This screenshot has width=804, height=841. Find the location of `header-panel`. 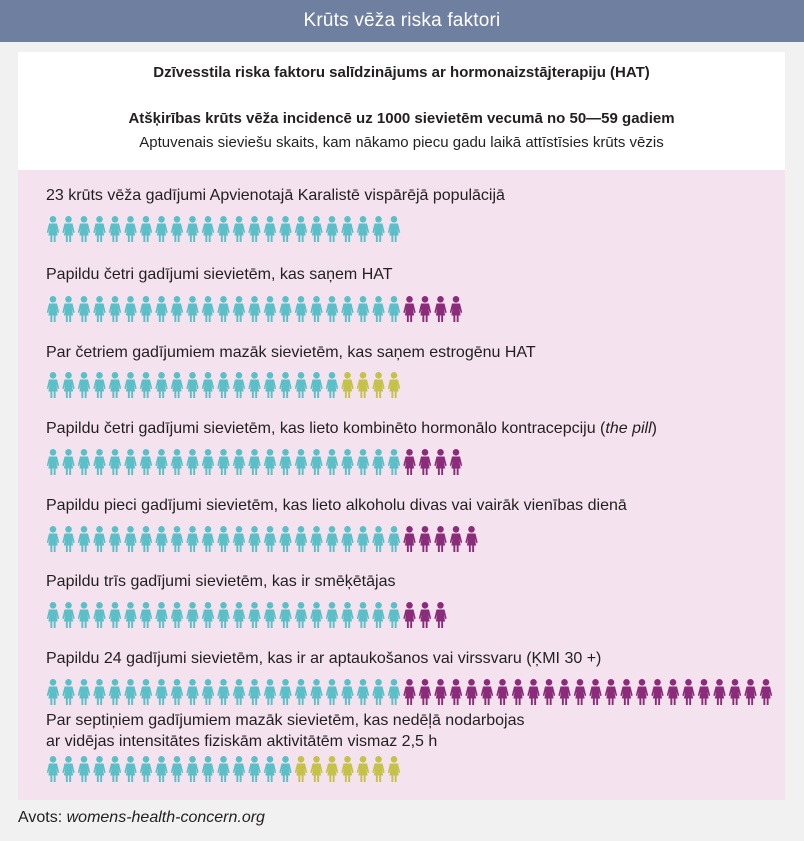

header-panel is located at coordinates (401, 111).